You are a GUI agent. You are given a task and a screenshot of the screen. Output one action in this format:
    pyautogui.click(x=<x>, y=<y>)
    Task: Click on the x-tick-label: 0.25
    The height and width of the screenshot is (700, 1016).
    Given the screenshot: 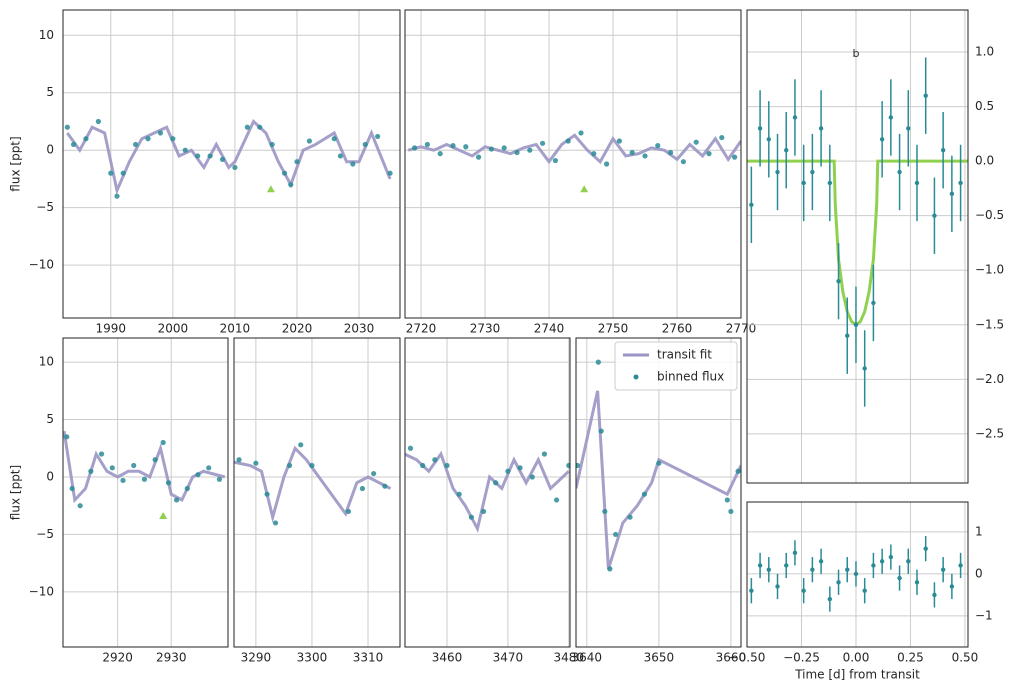 What is the action you would take?
    pyautogui.click(x=910, y=658)
    